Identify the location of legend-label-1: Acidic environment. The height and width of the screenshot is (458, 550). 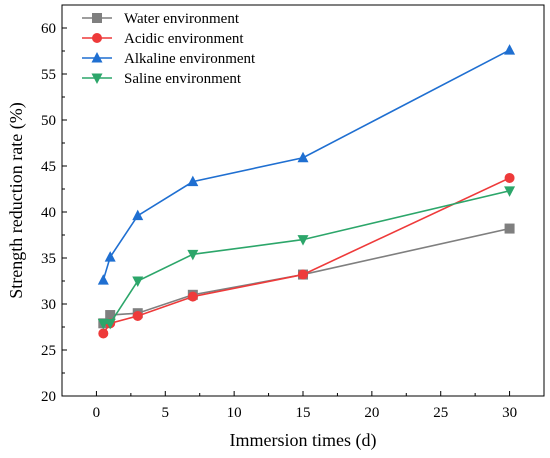
(184, 39).